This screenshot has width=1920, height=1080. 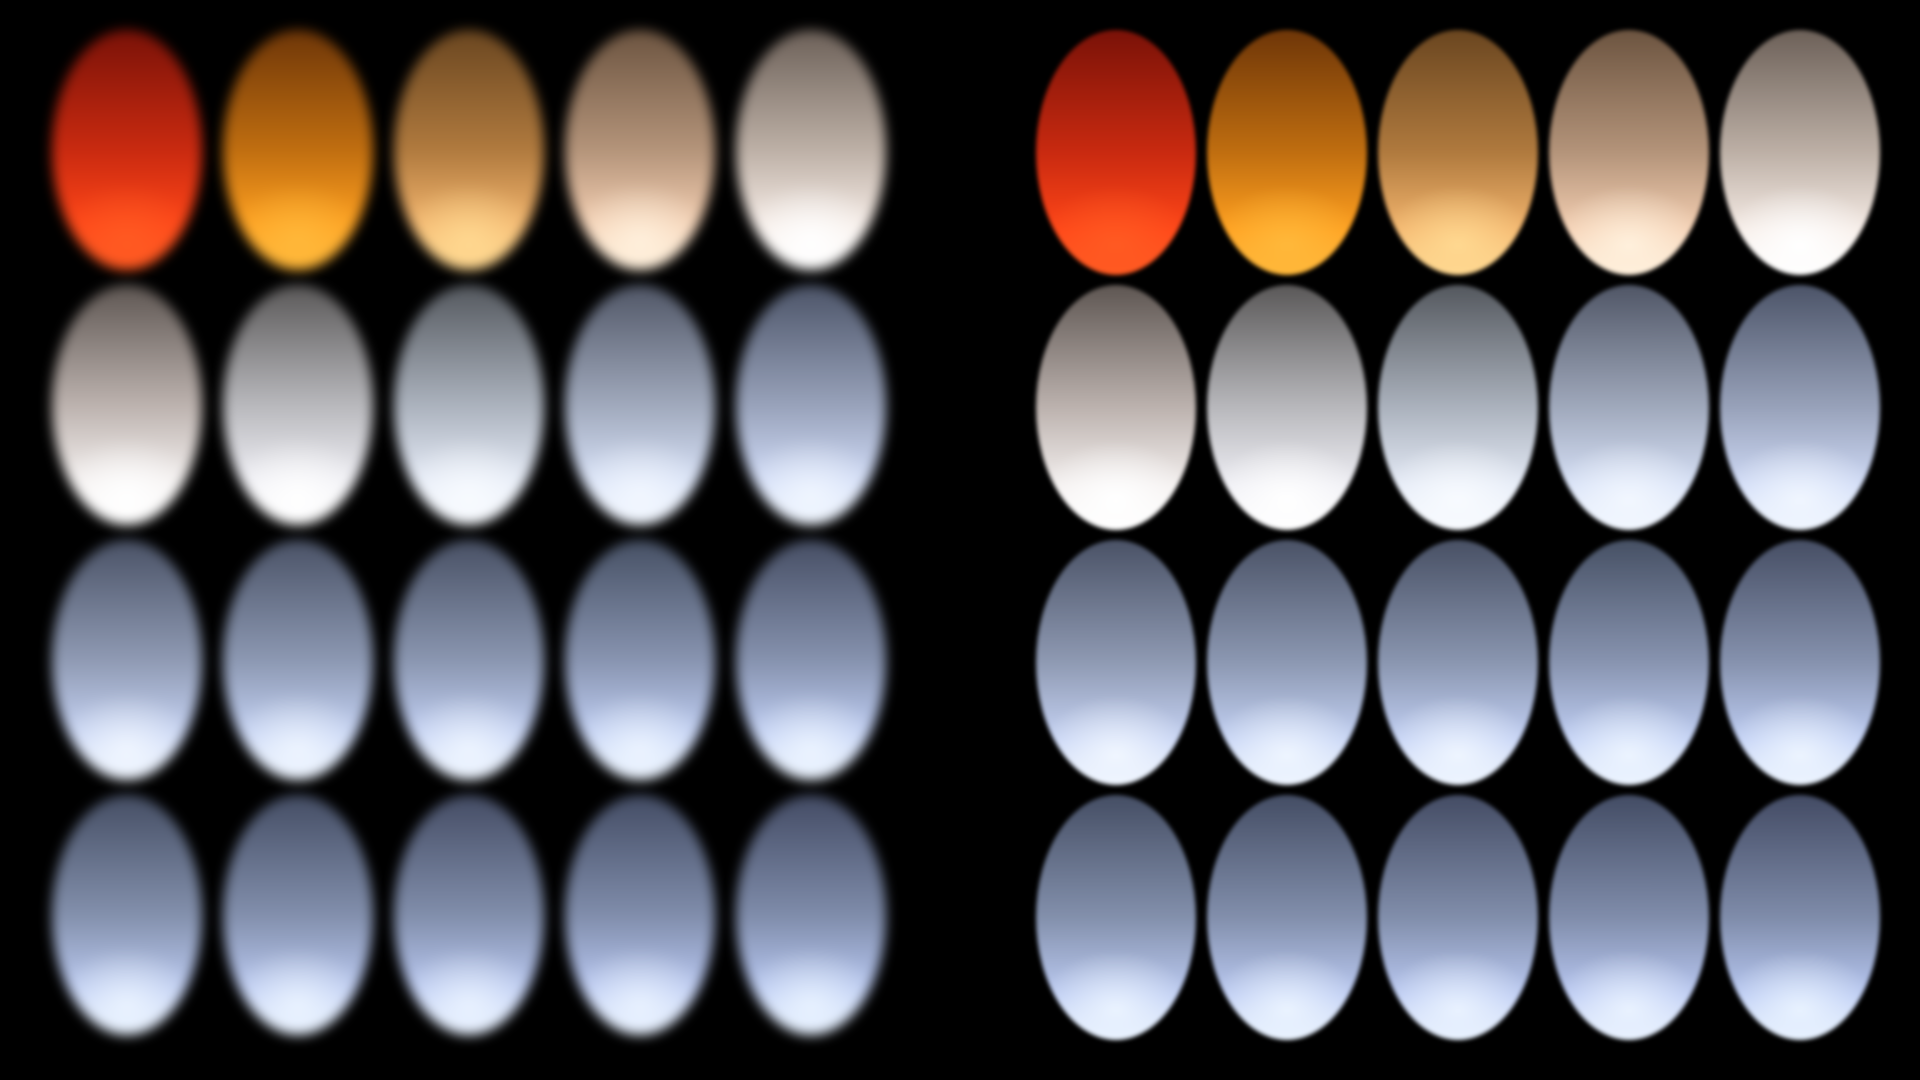 What do you see at coordinates (298, 150) in the screenshot?
I see `color-swatch-left-r1-c2` at bounding box center [298, 150].